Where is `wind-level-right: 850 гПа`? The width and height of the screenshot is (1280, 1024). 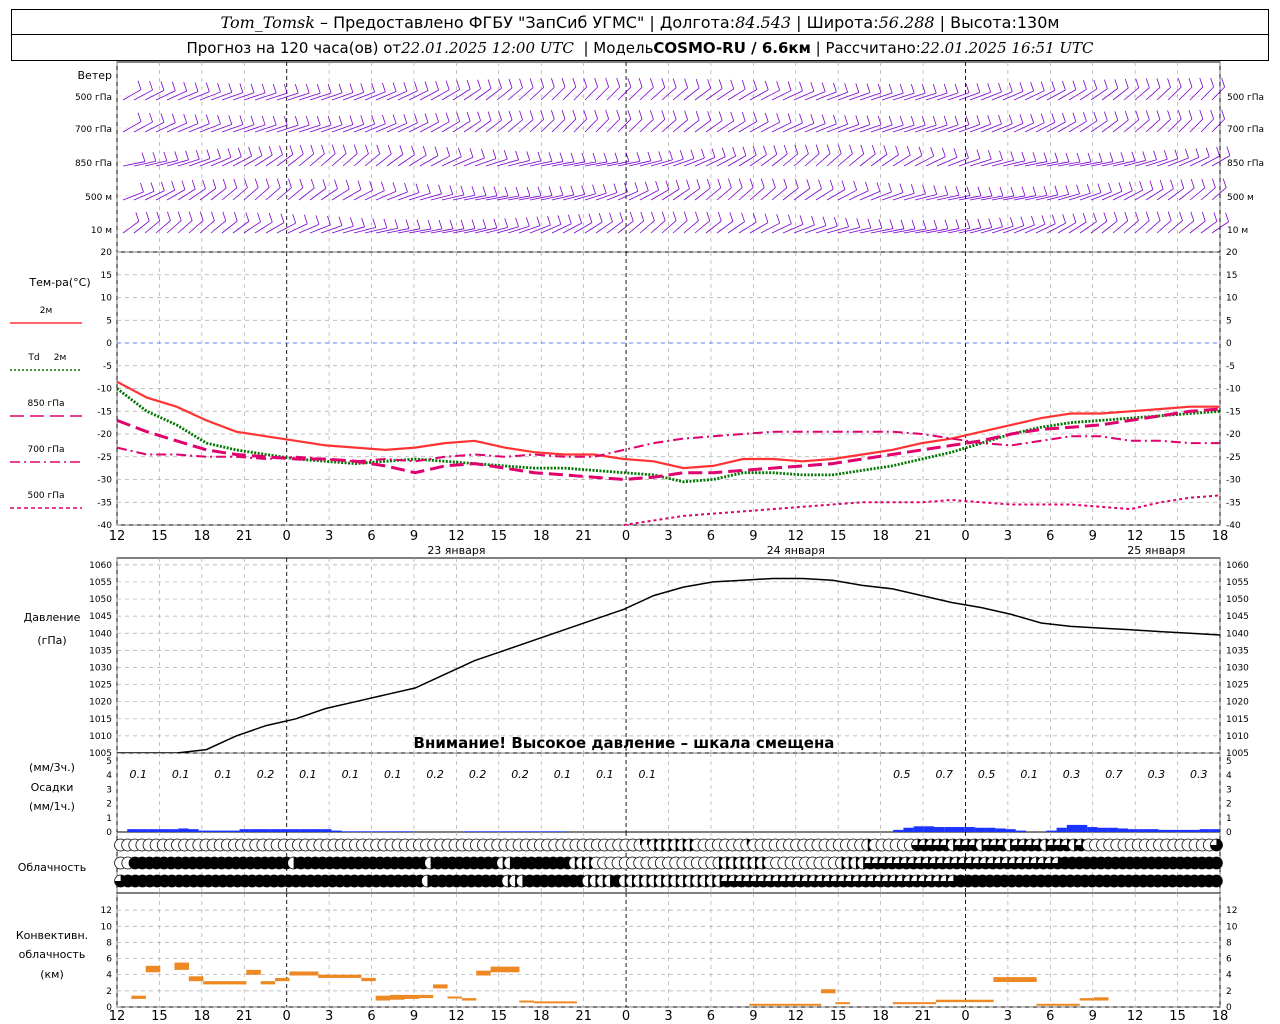
wind-level-right: 850 гПа is located at coordinates (1245, 164).